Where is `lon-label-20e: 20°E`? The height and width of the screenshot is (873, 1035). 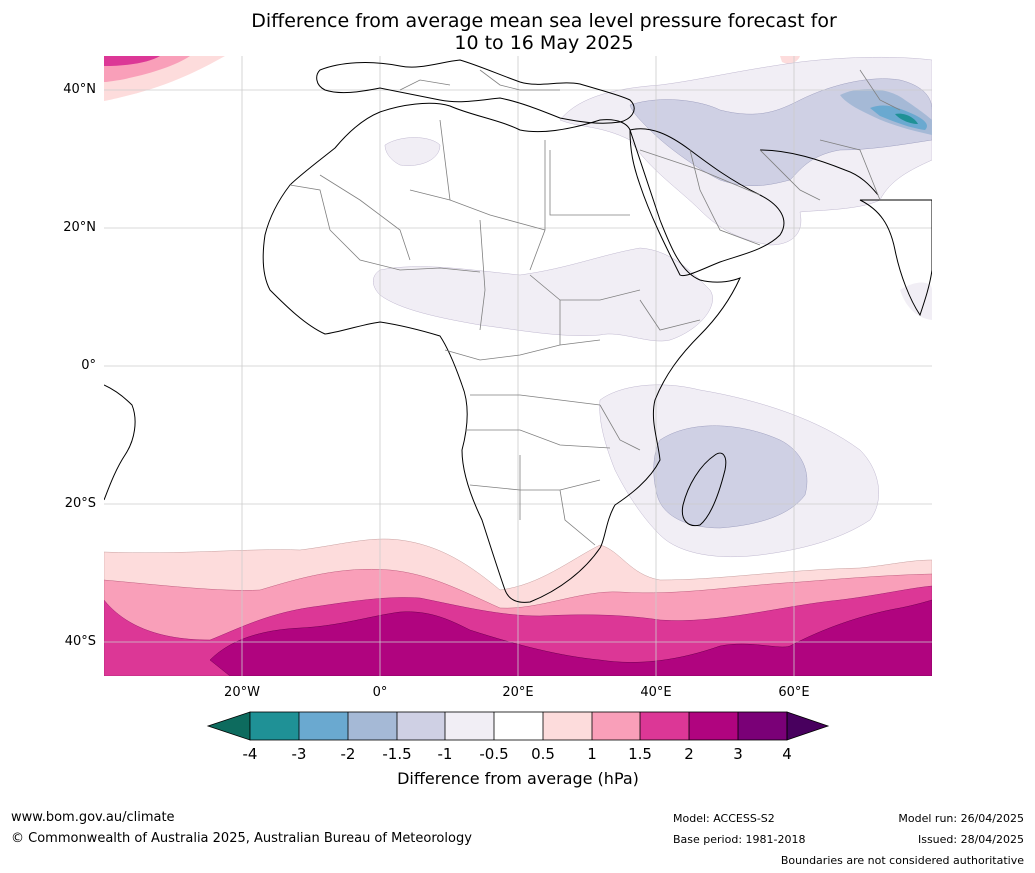 lon-label-20e: 20°E is located at coordinates (518, 692).